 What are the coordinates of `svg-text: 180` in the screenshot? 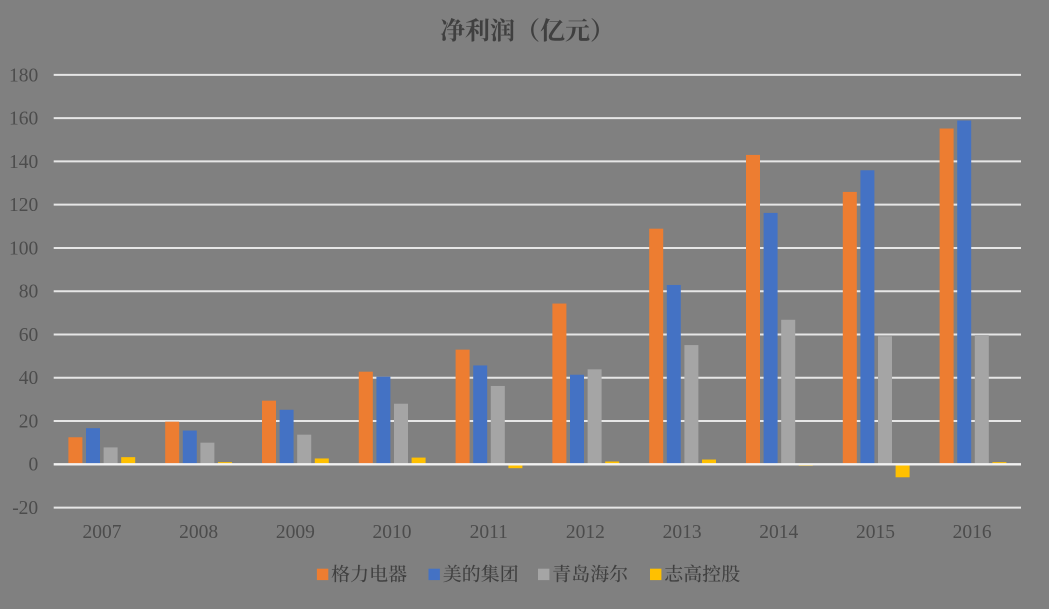 It's located at (23, 75).